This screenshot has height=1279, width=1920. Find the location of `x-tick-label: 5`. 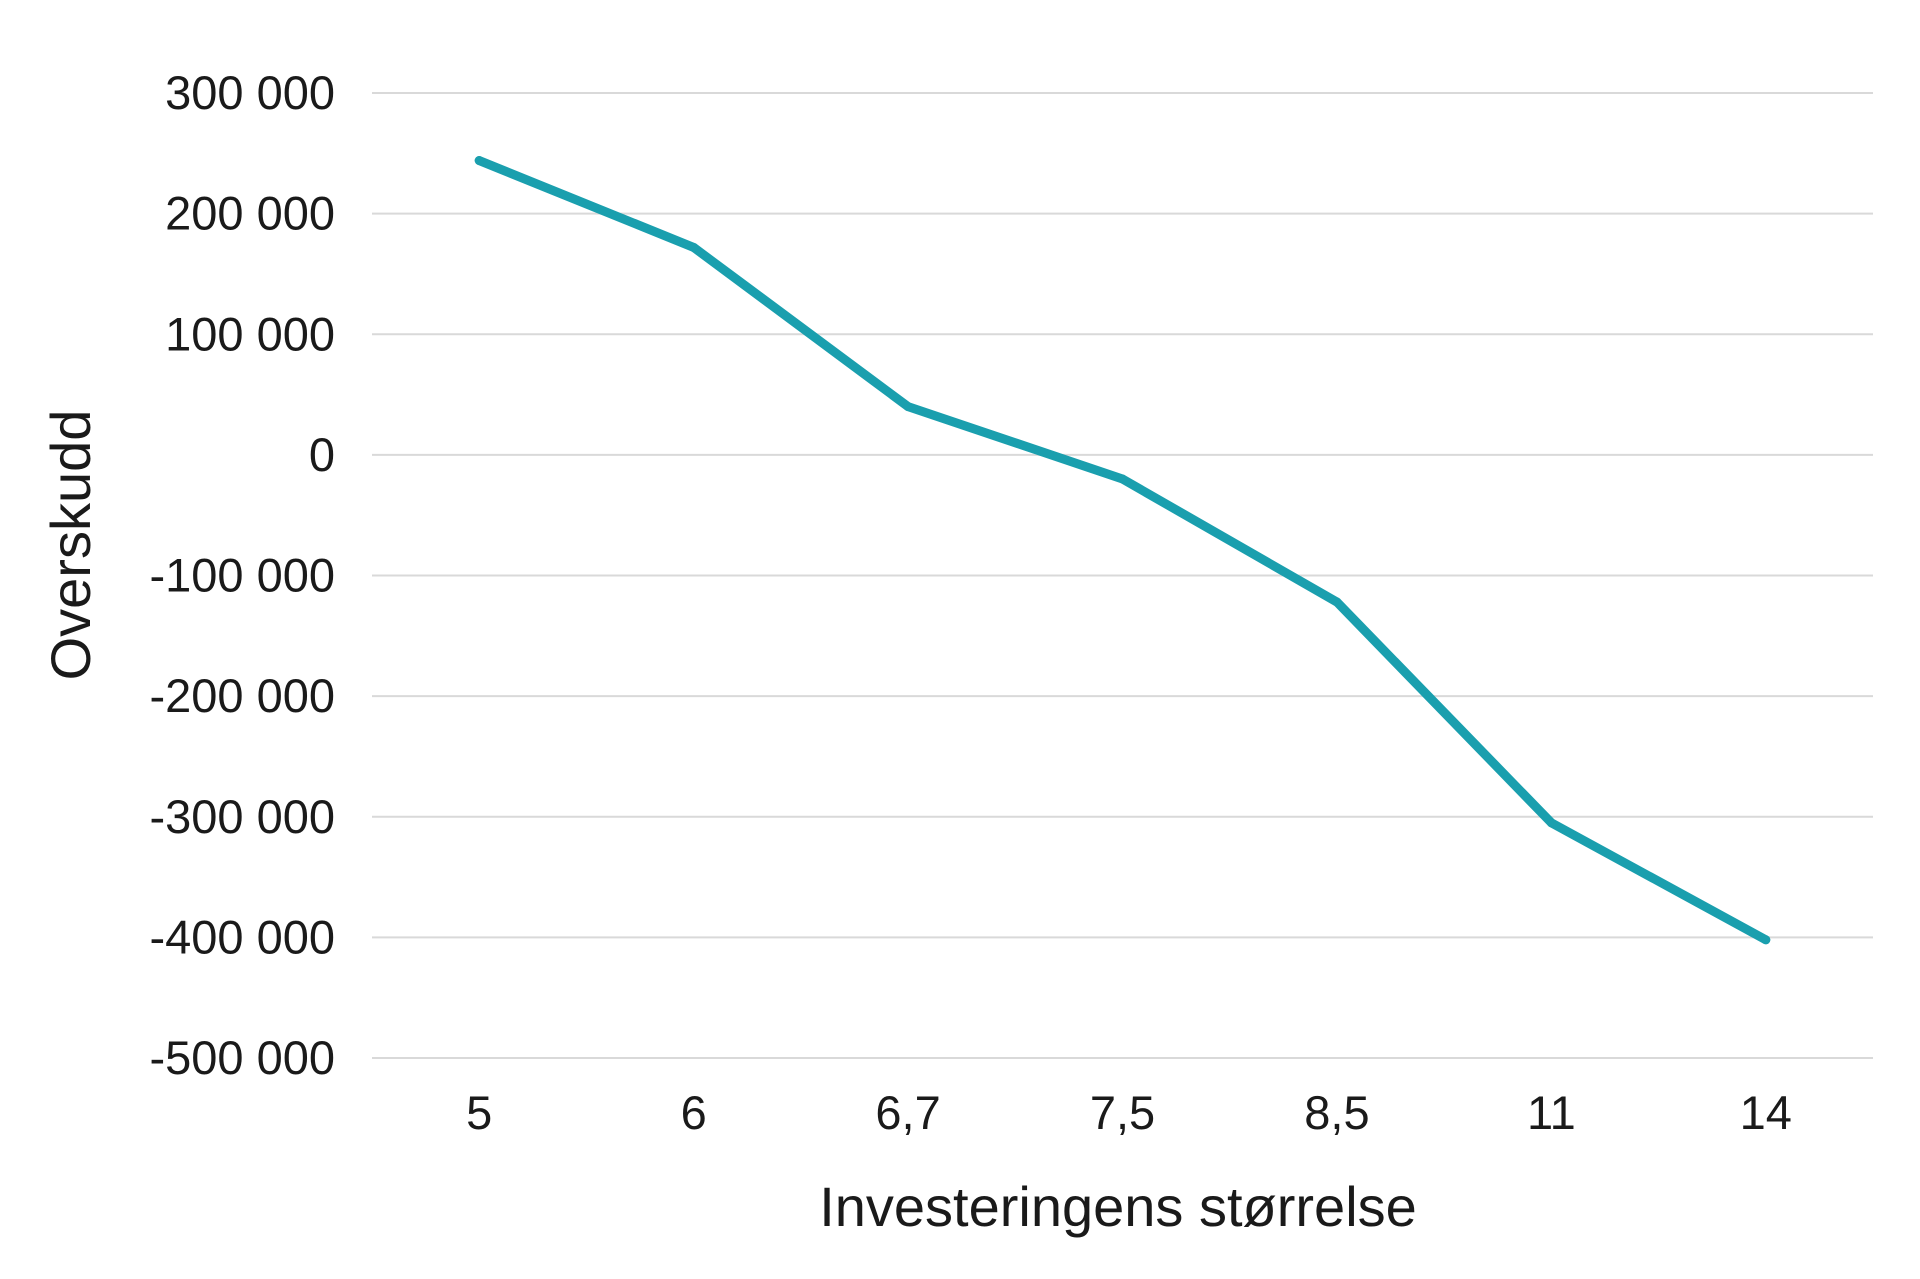

x-tick-label: 5 is located at coordinates (479, 1112).